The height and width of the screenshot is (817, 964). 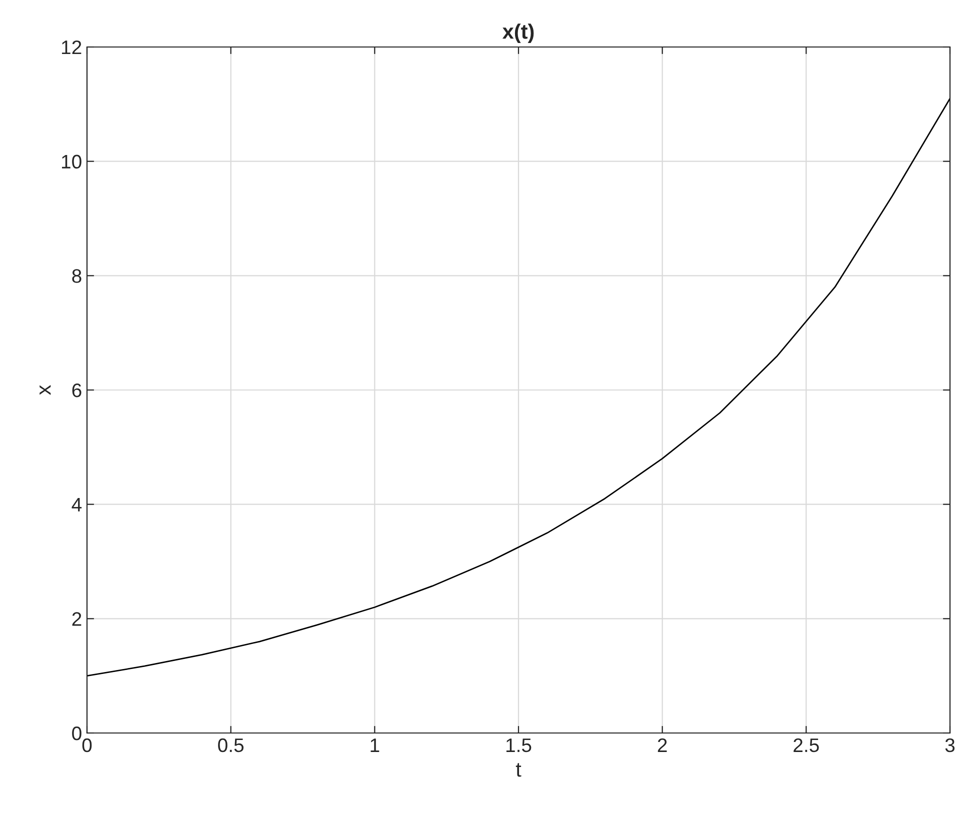 What do you see at coordinates (45, 390) in the screenshot?
I see `y-axis-title: x` at bounding box center [45, 390].